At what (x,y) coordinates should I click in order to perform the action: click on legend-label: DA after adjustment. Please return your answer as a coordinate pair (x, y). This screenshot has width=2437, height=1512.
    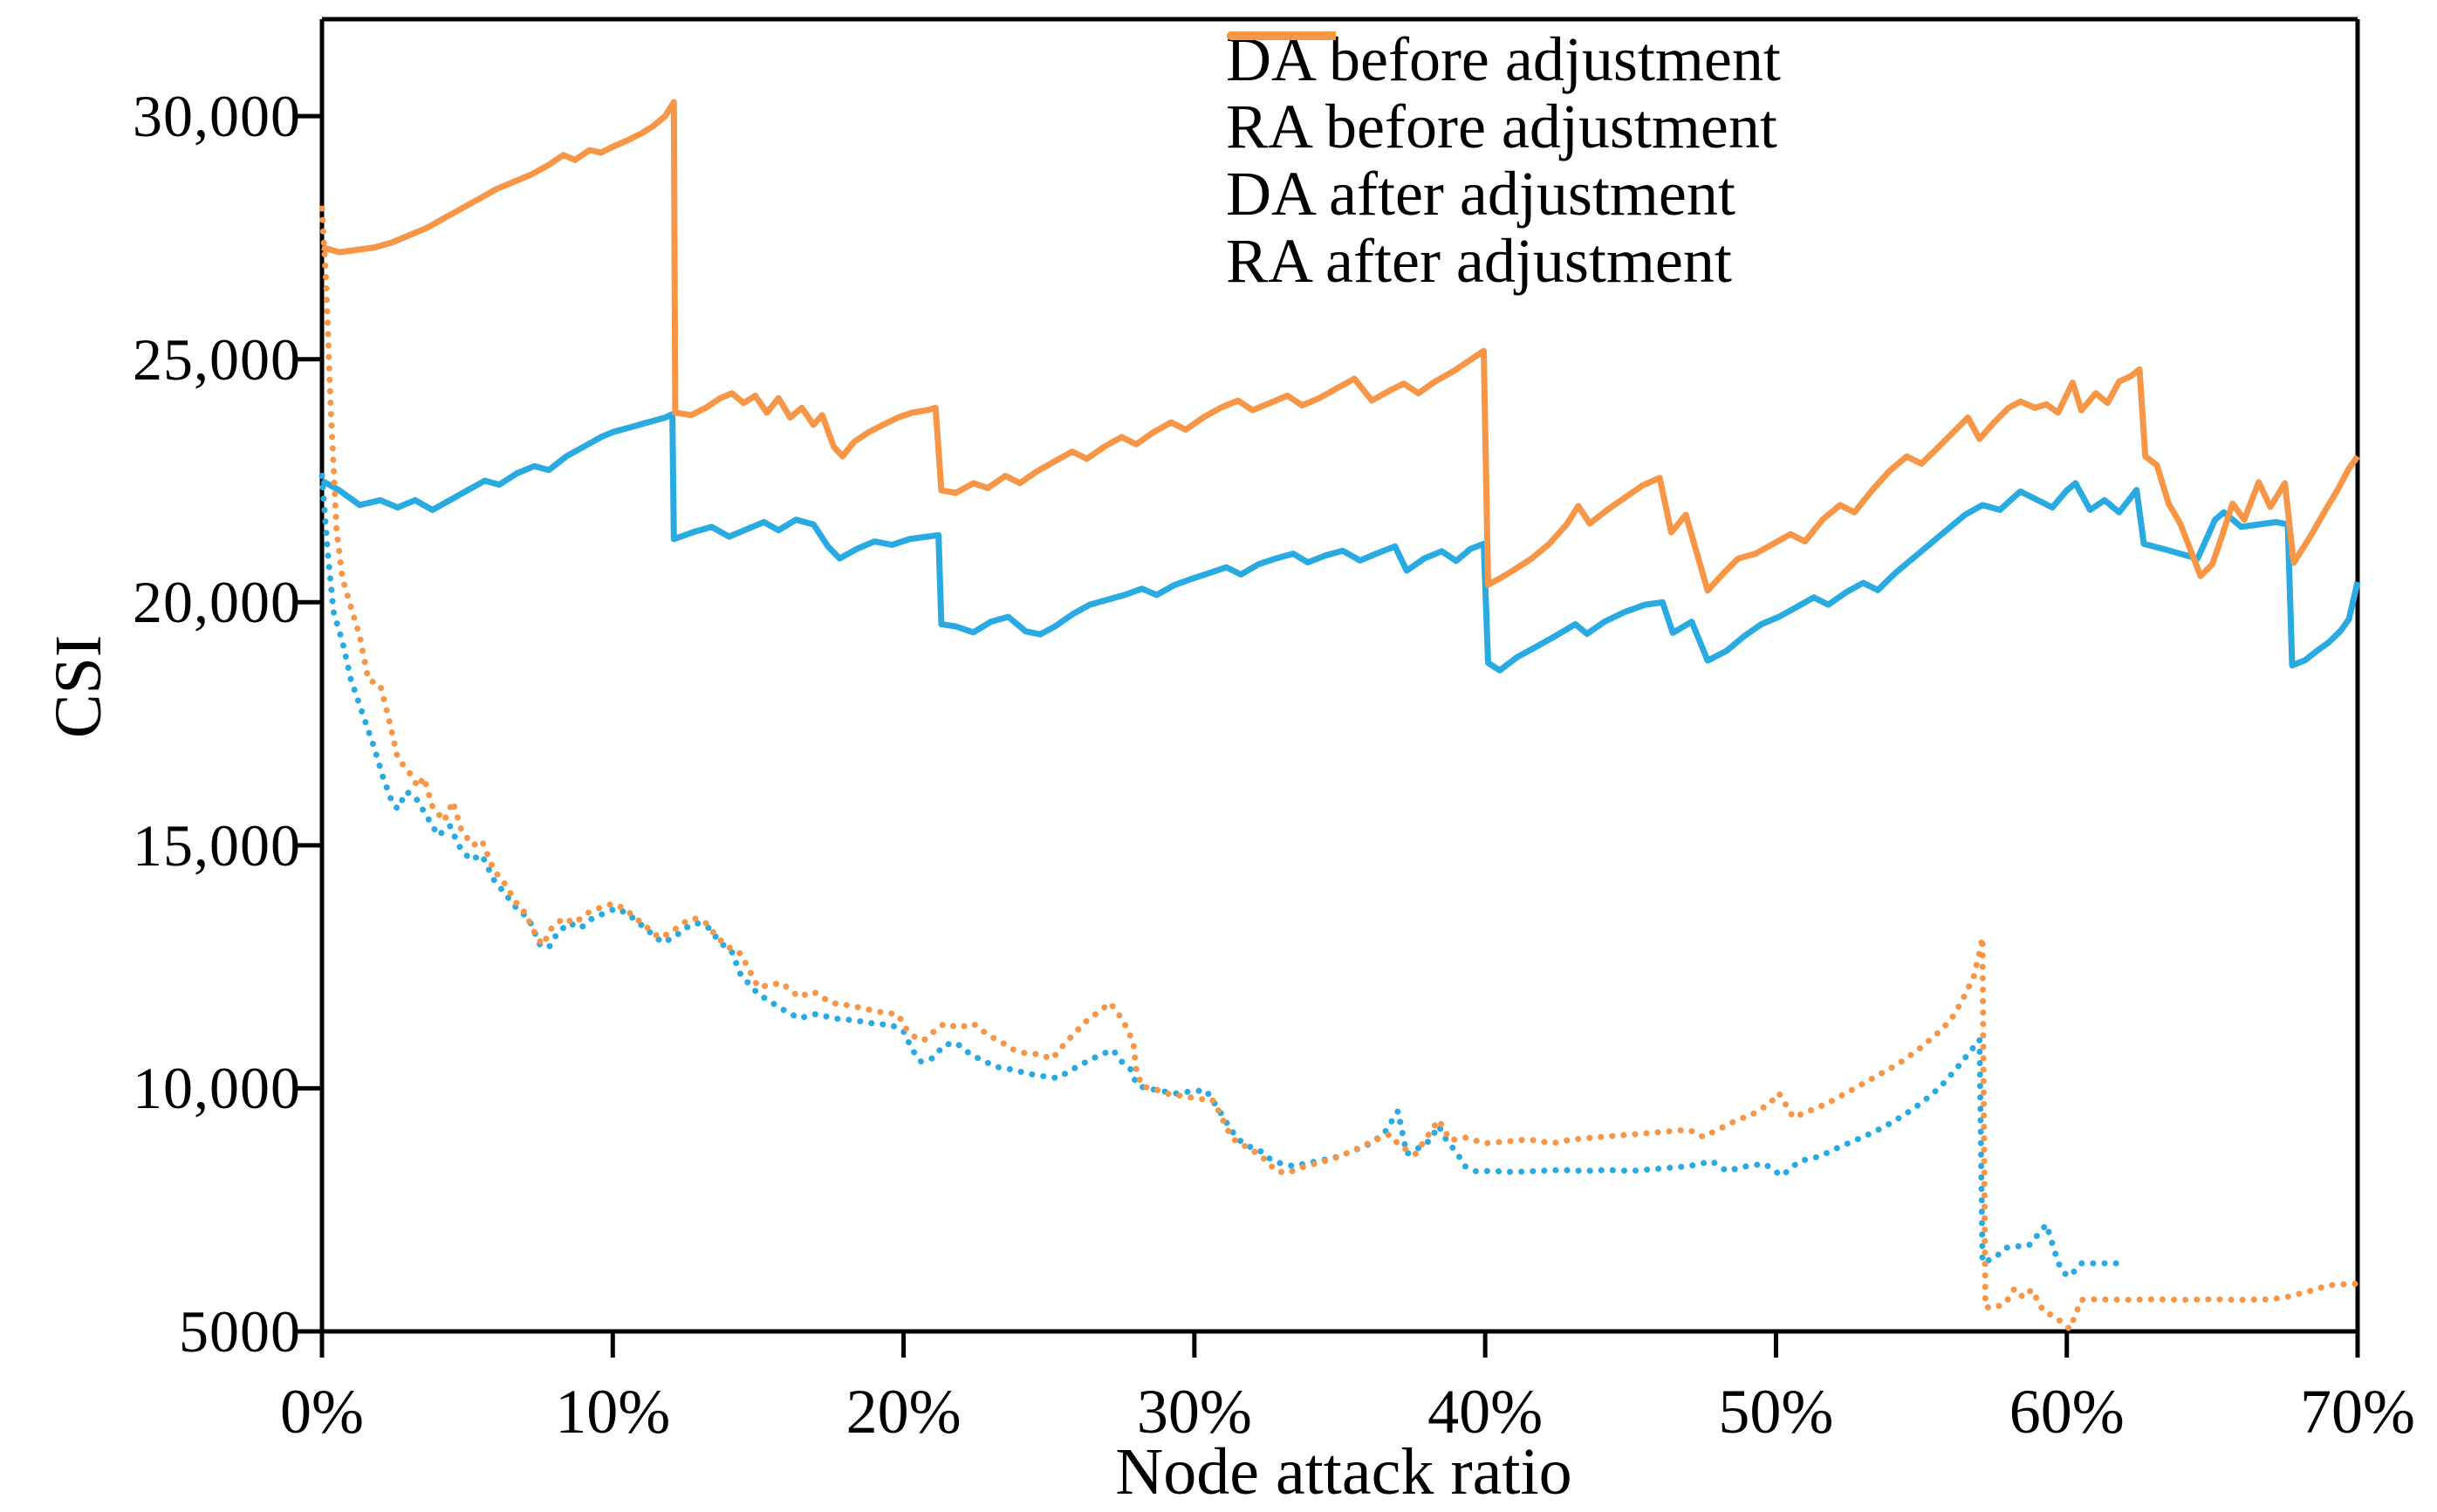
    Looking at the image, I should click on (1481, 194).